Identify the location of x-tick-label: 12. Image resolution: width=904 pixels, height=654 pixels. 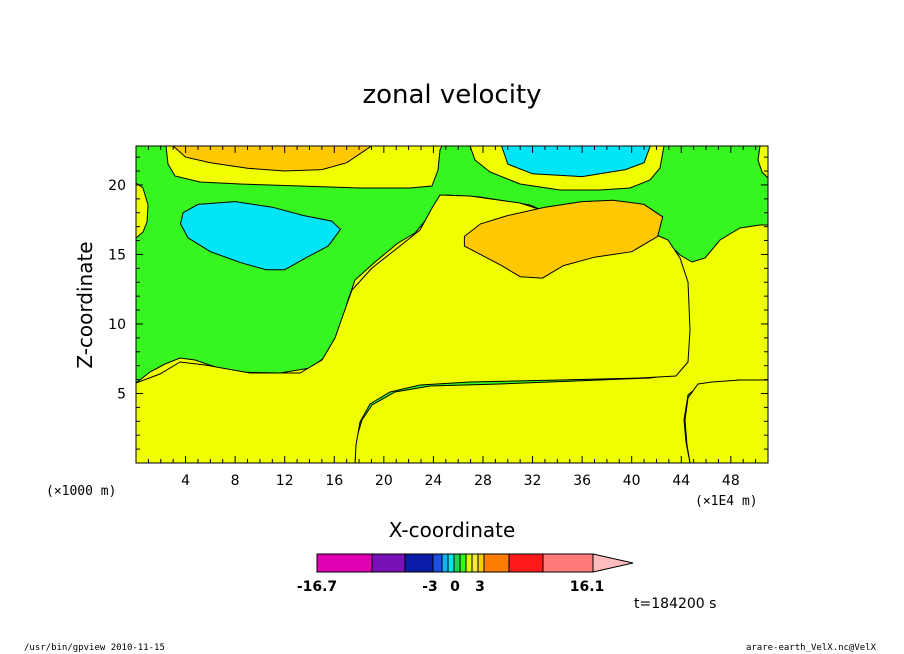
(285, 481).